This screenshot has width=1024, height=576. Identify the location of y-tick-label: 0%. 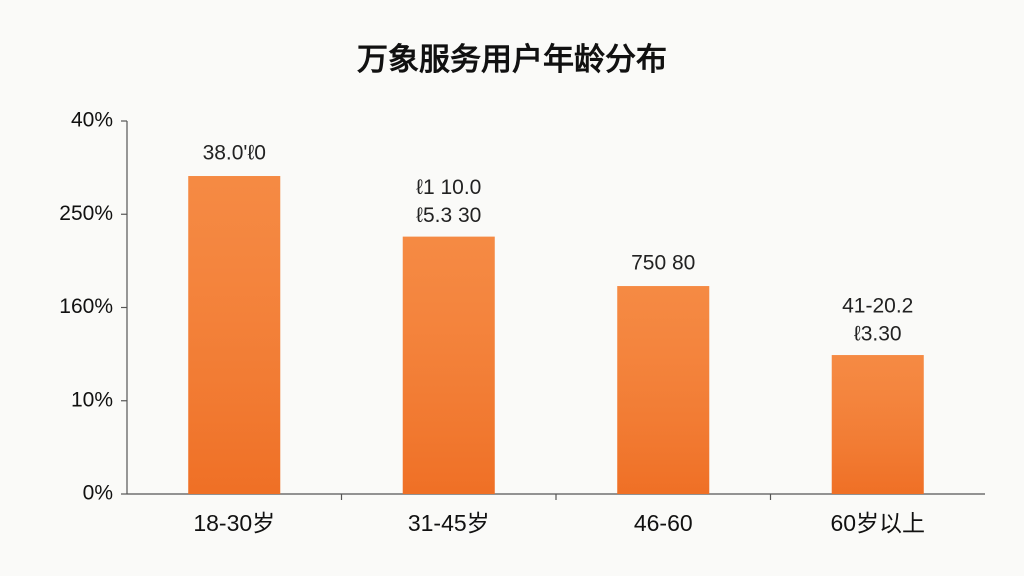
(98, 493).